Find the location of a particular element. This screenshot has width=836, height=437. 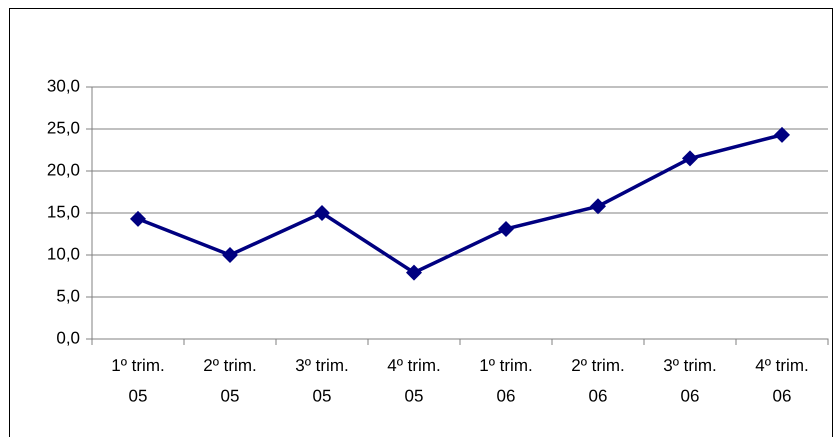

x-tick-label: 3º trim. 06 is located at coordinates (690, 381).